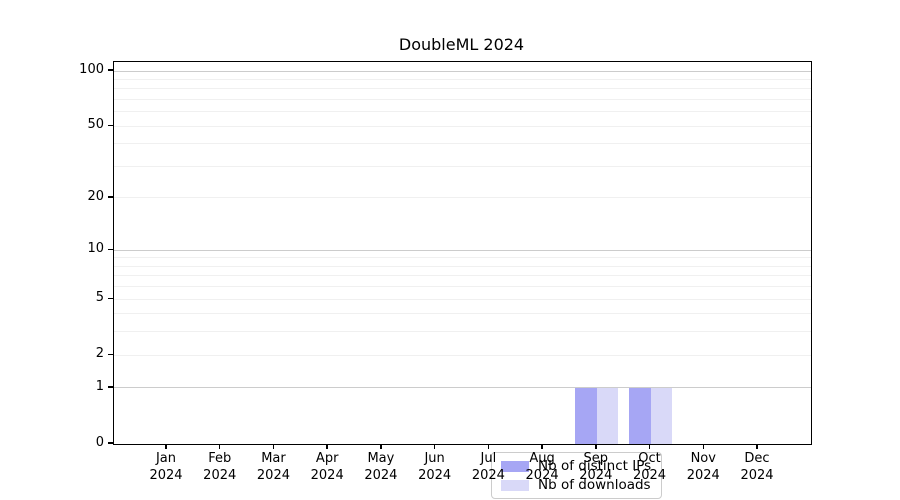 Image resolution: width=900 pixels, height=500 pixels. Describe the element at coordinates (488, 447) in the screenshot. I see `x-tick-mark-jul` at that location.